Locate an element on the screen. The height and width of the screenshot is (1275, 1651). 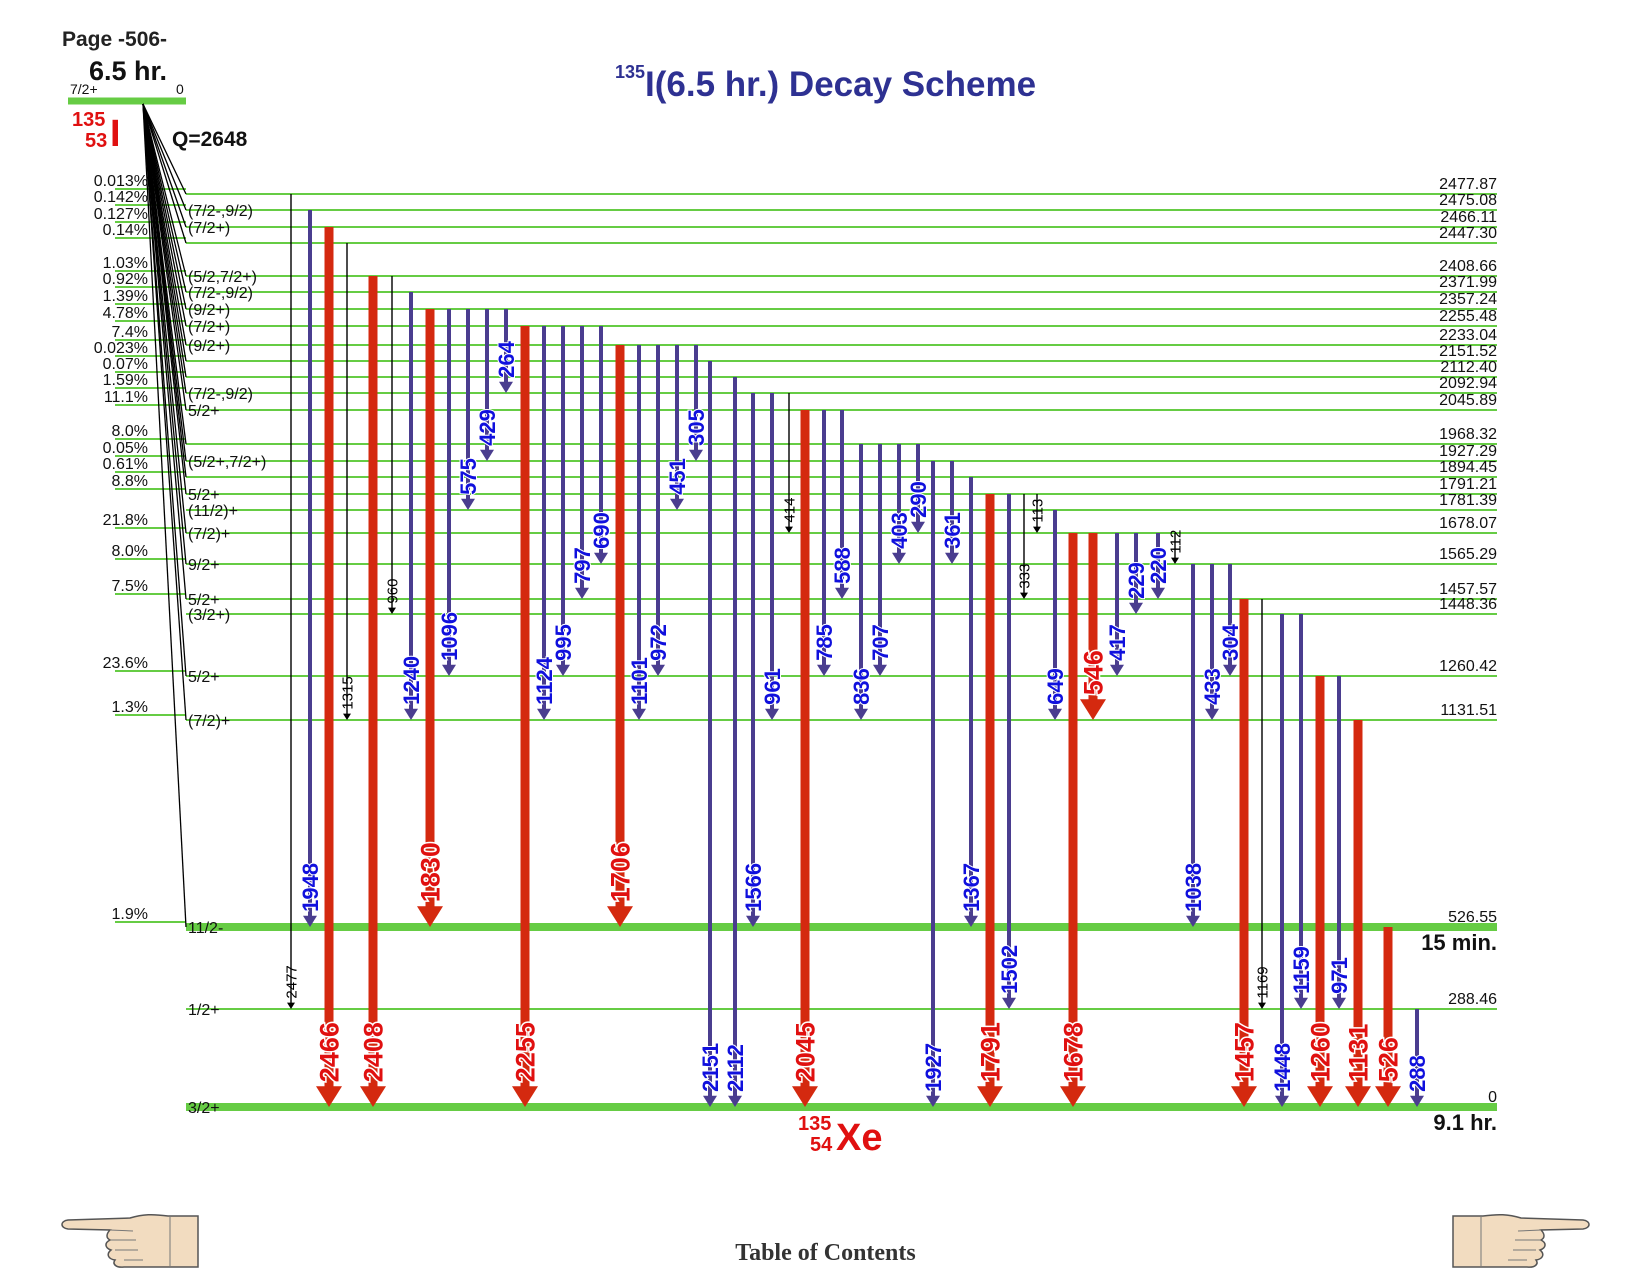
gamma-energy-label: 546 is located at coordinates (1094, 672).